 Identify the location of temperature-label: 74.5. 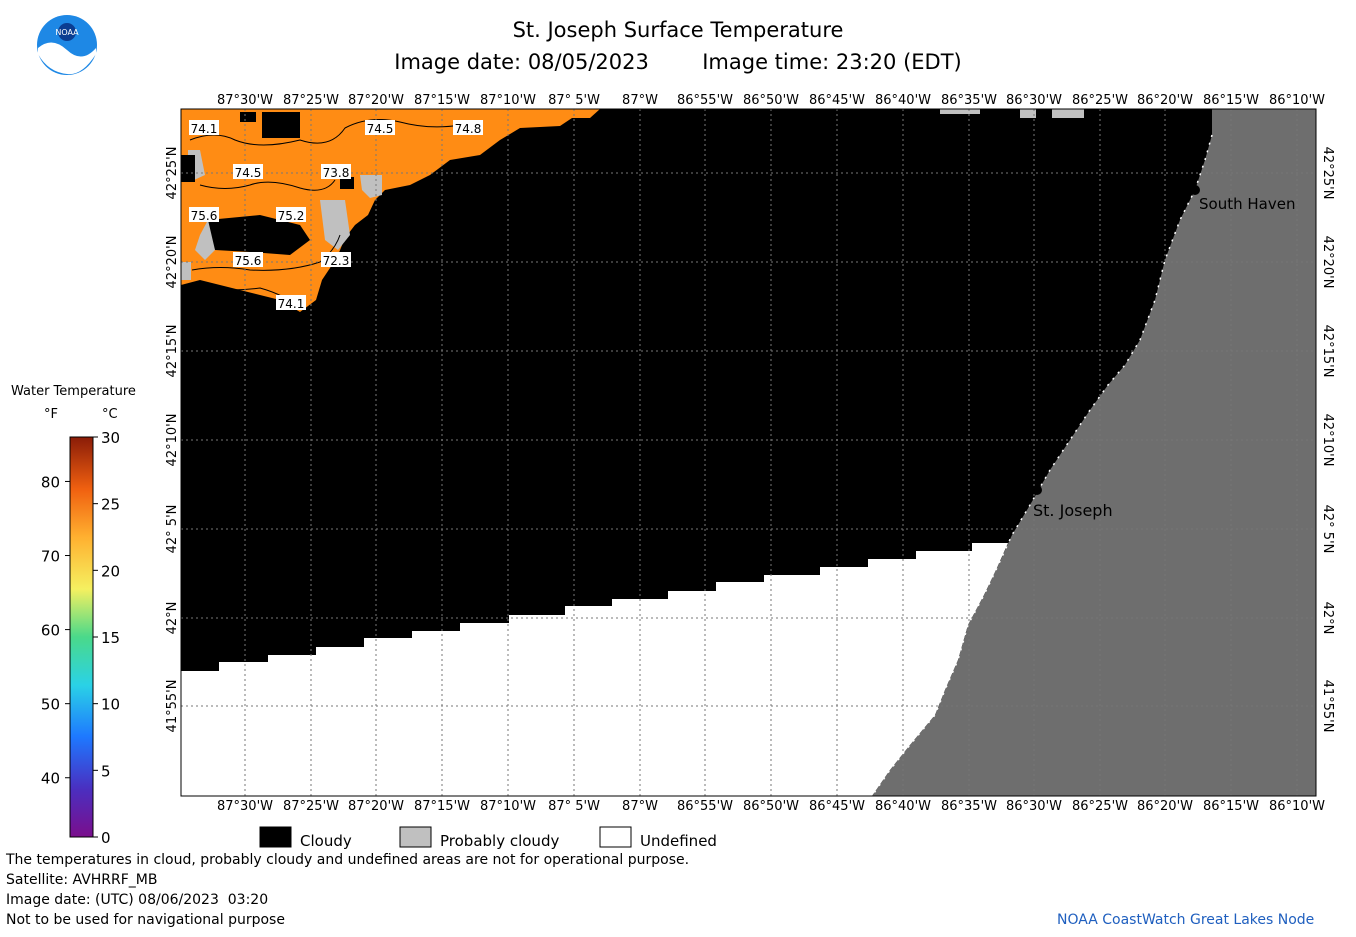
(380, 129).